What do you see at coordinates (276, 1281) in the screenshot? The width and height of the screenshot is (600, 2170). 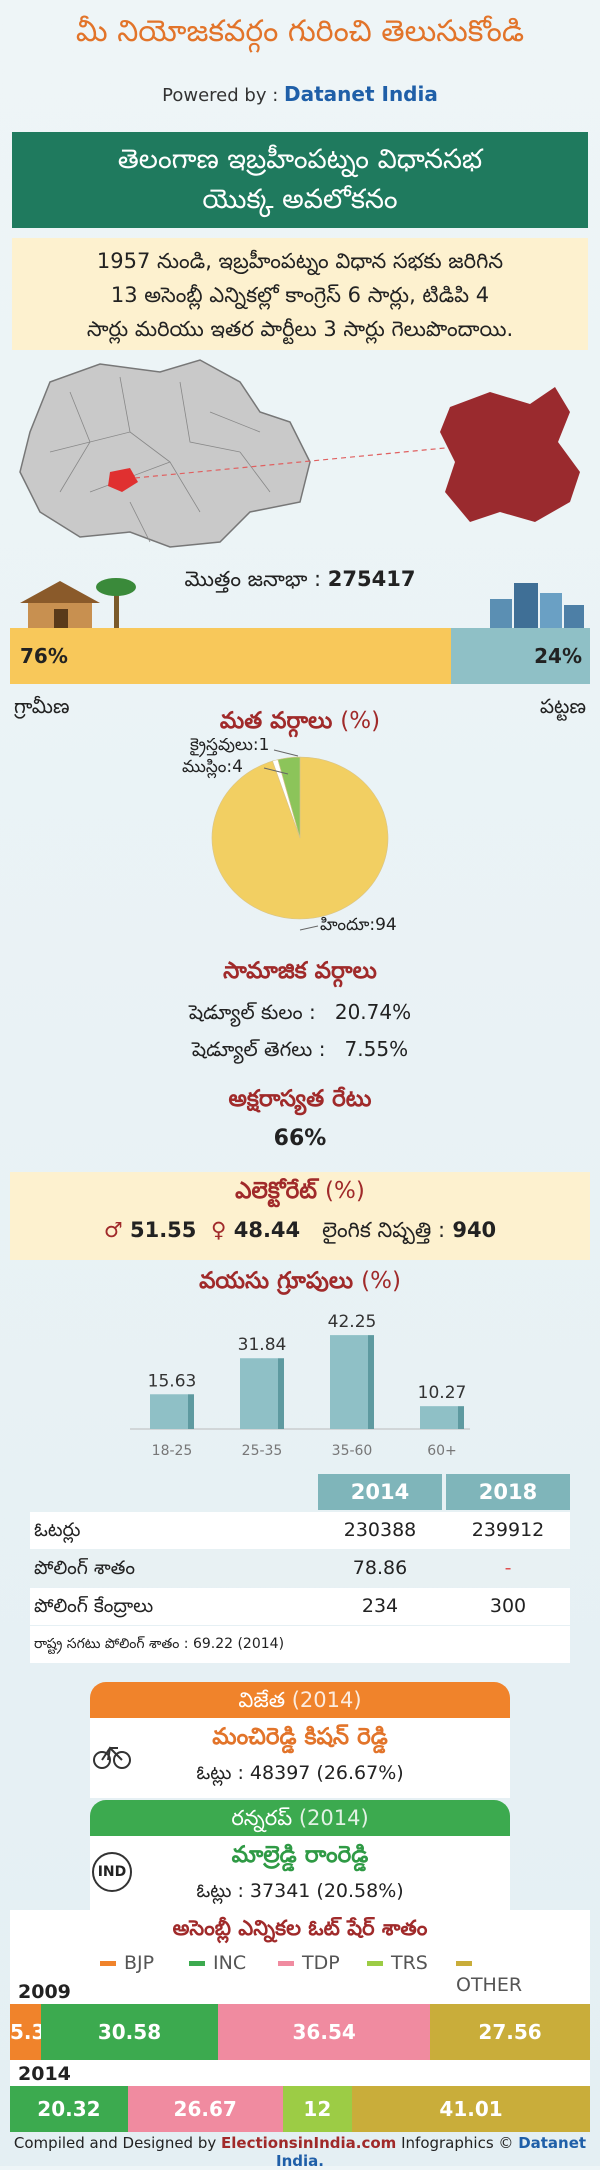 I see `age-title-text: వయసు గ్రూపులు` at bounding box center [276, 1281].